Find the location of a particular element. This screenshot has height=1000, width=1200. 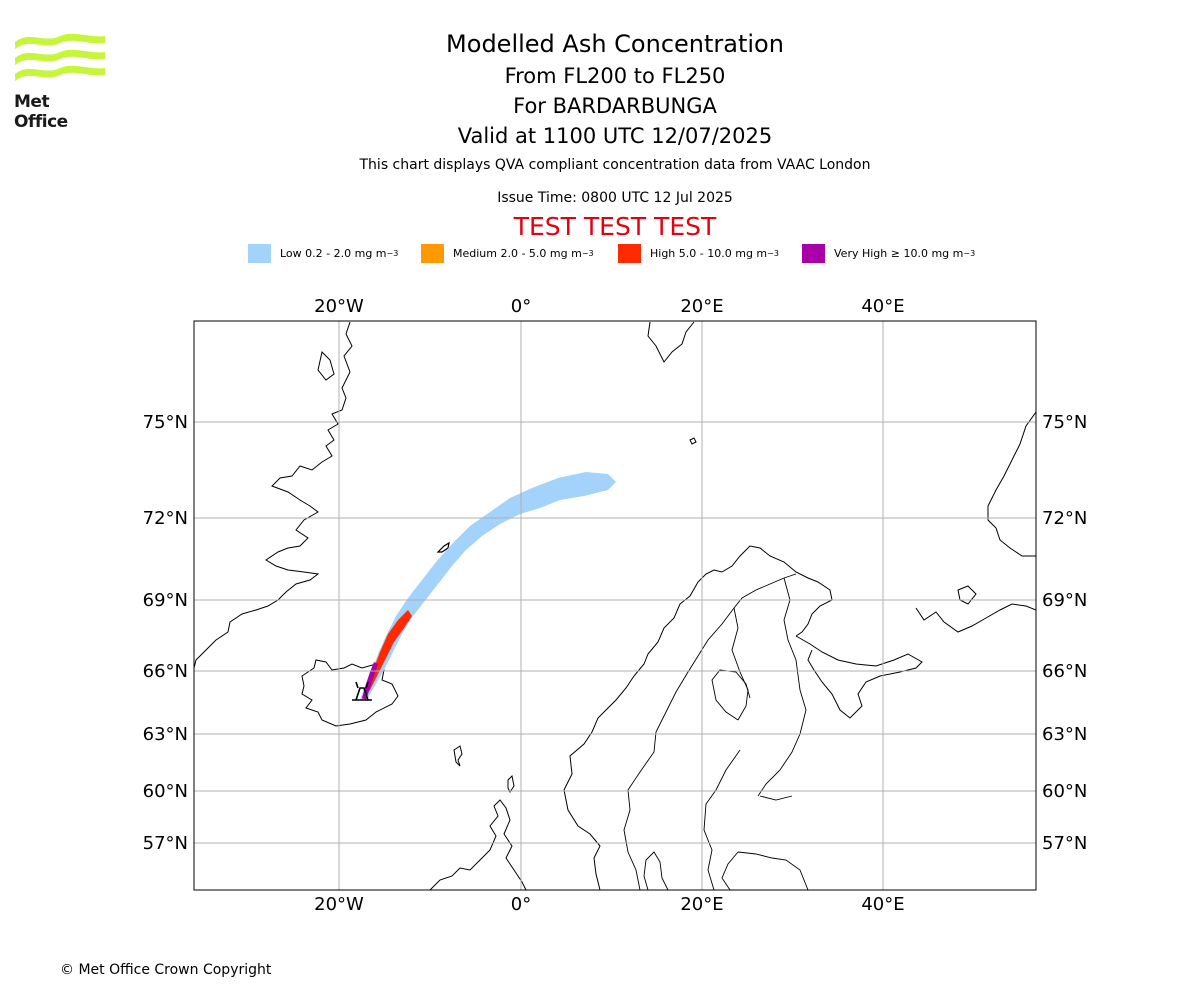

valid-time: Valid at 1100 UTC 12/07/2025 is located at coordinates (615, 136).